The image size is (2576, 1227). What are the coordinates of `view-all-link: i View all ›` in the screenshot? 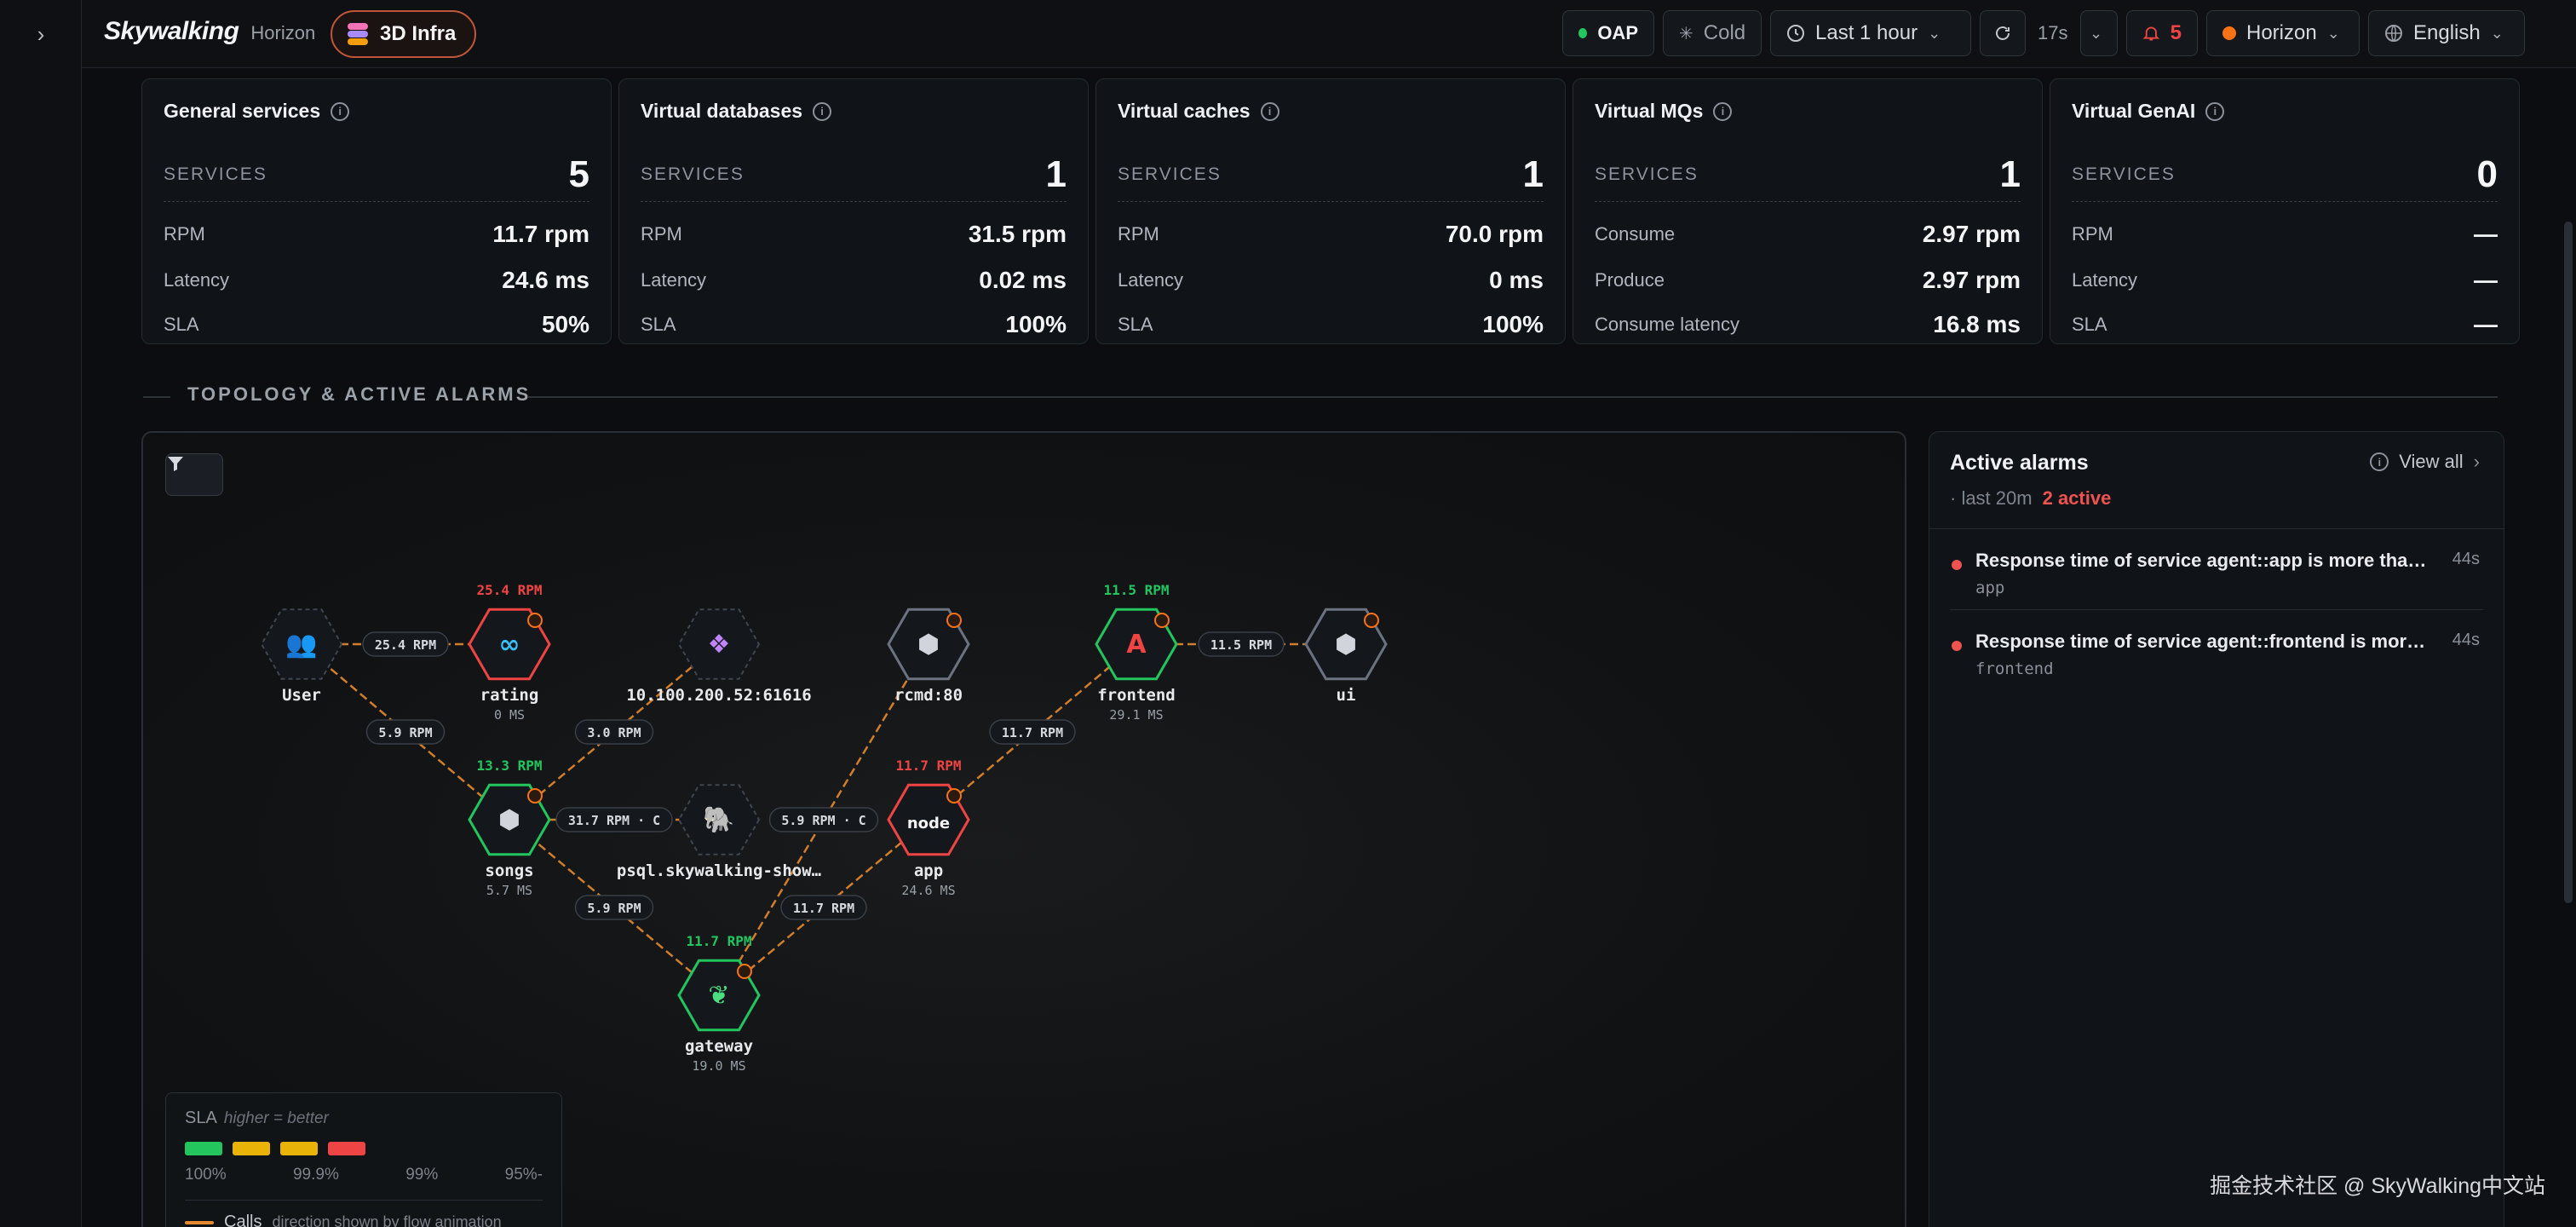 It's located at (2425, 462).